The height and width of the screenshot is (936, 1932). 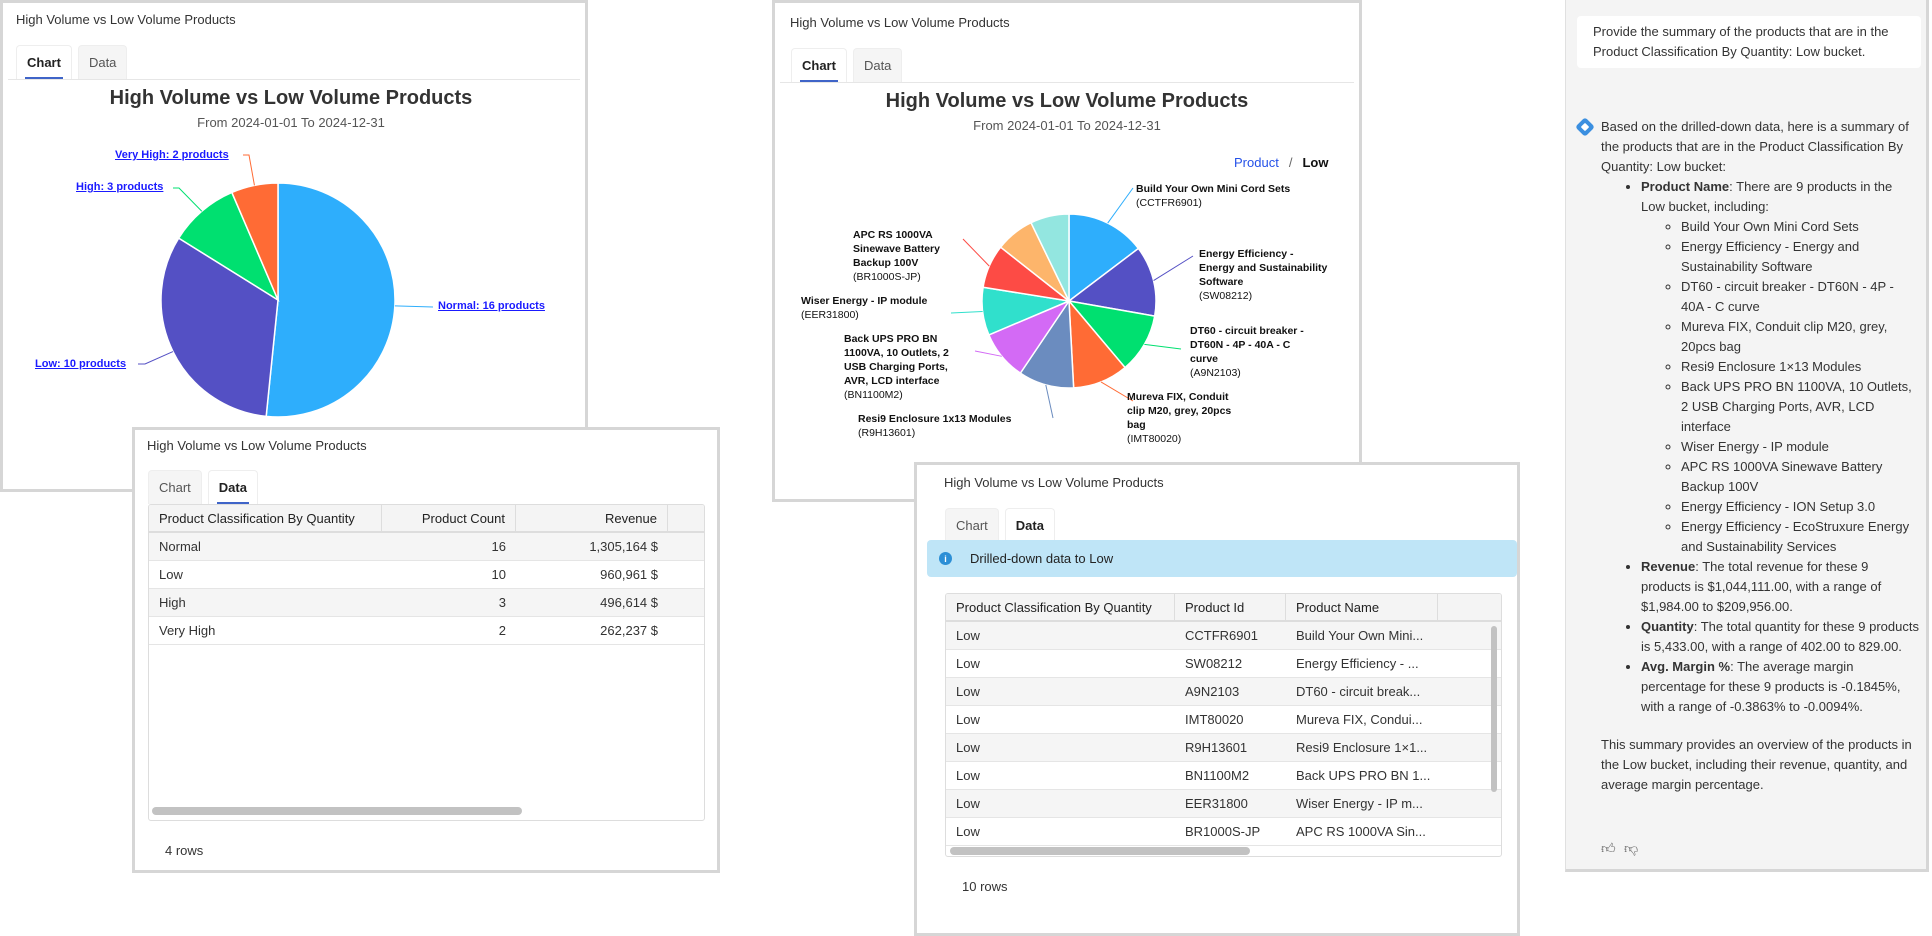 What do you see at coordinates (1608, 848) in the screenshot?
I see `thumbs-up-icon: 👍︎` at bounding box center [1608, 848].